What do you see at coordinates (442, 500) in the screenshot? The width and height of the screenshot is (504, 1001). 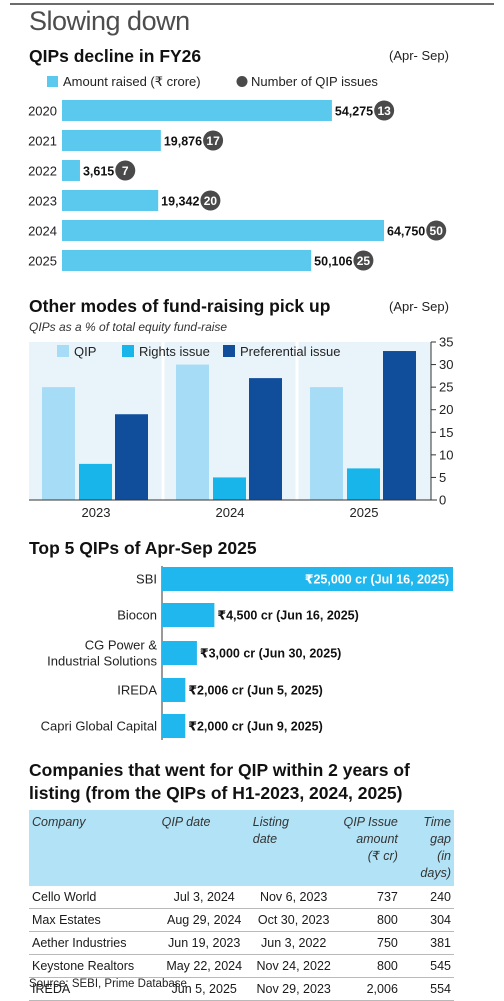 I see `y-tick-0: 0` at bounding box center [442, 500].